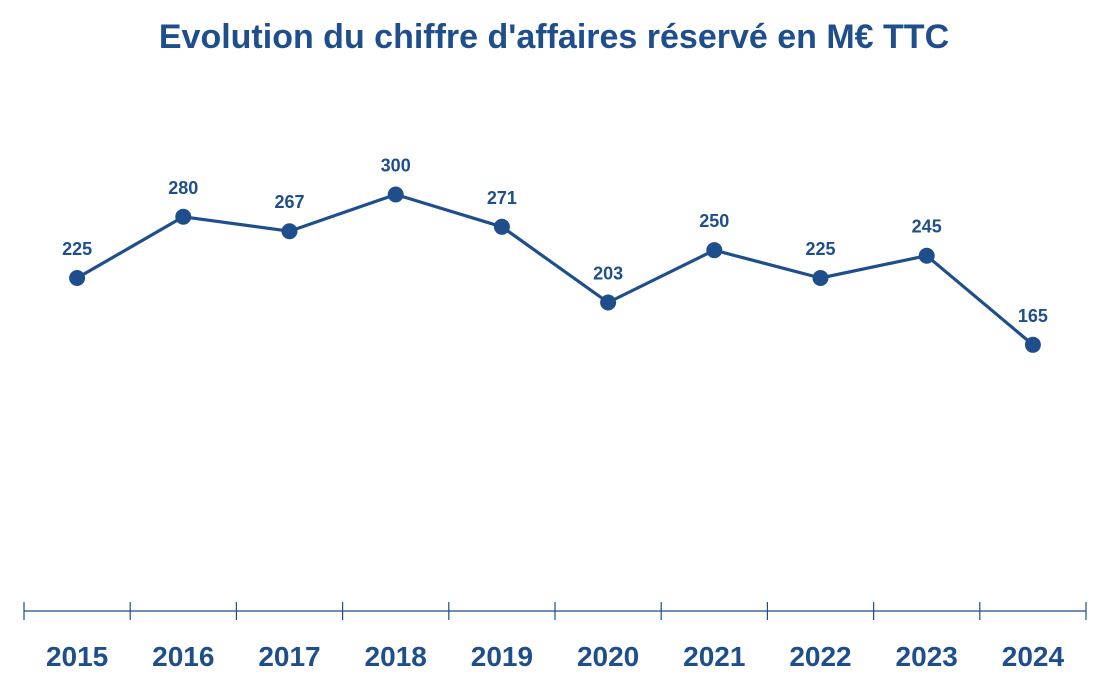 Image resolution: width=1108 pixels, height=688 pixels. What do you see at coordinates (395, 194) in the screenshot?
I see `data-point-2018` at bounding box center [395, 194].